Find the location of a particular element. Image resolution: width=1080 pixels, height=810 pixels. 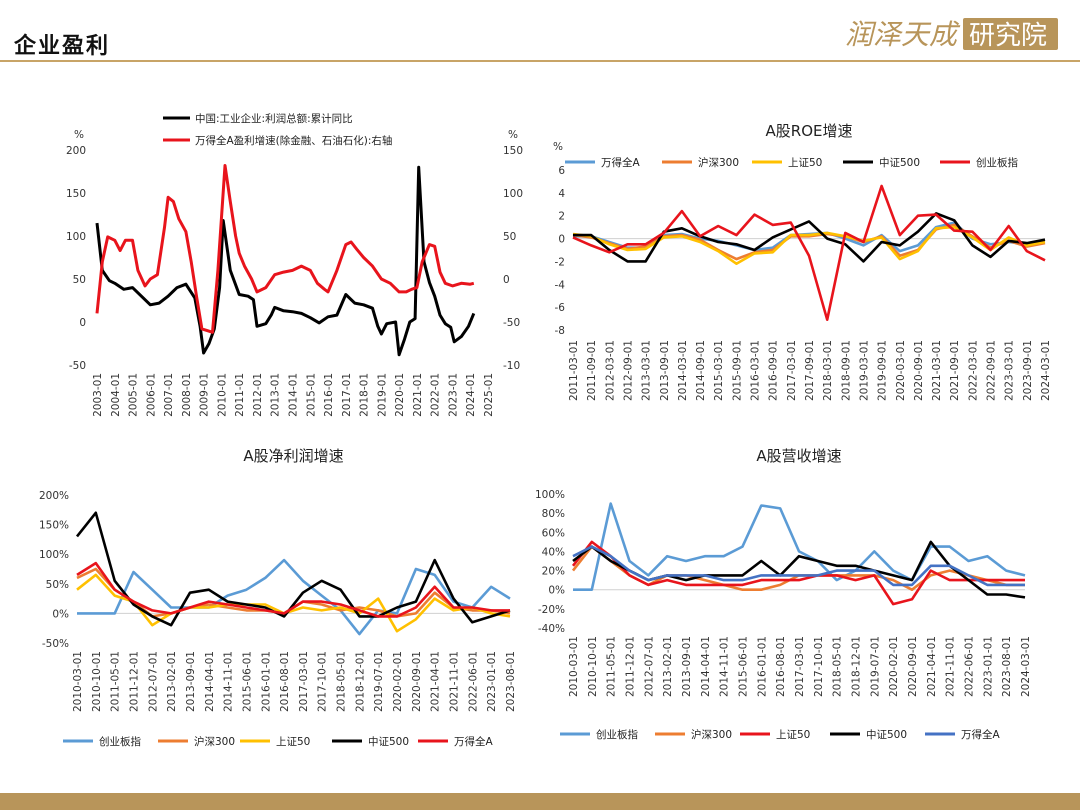

c2-ytick: 2 is located at coordinates (561, 217).